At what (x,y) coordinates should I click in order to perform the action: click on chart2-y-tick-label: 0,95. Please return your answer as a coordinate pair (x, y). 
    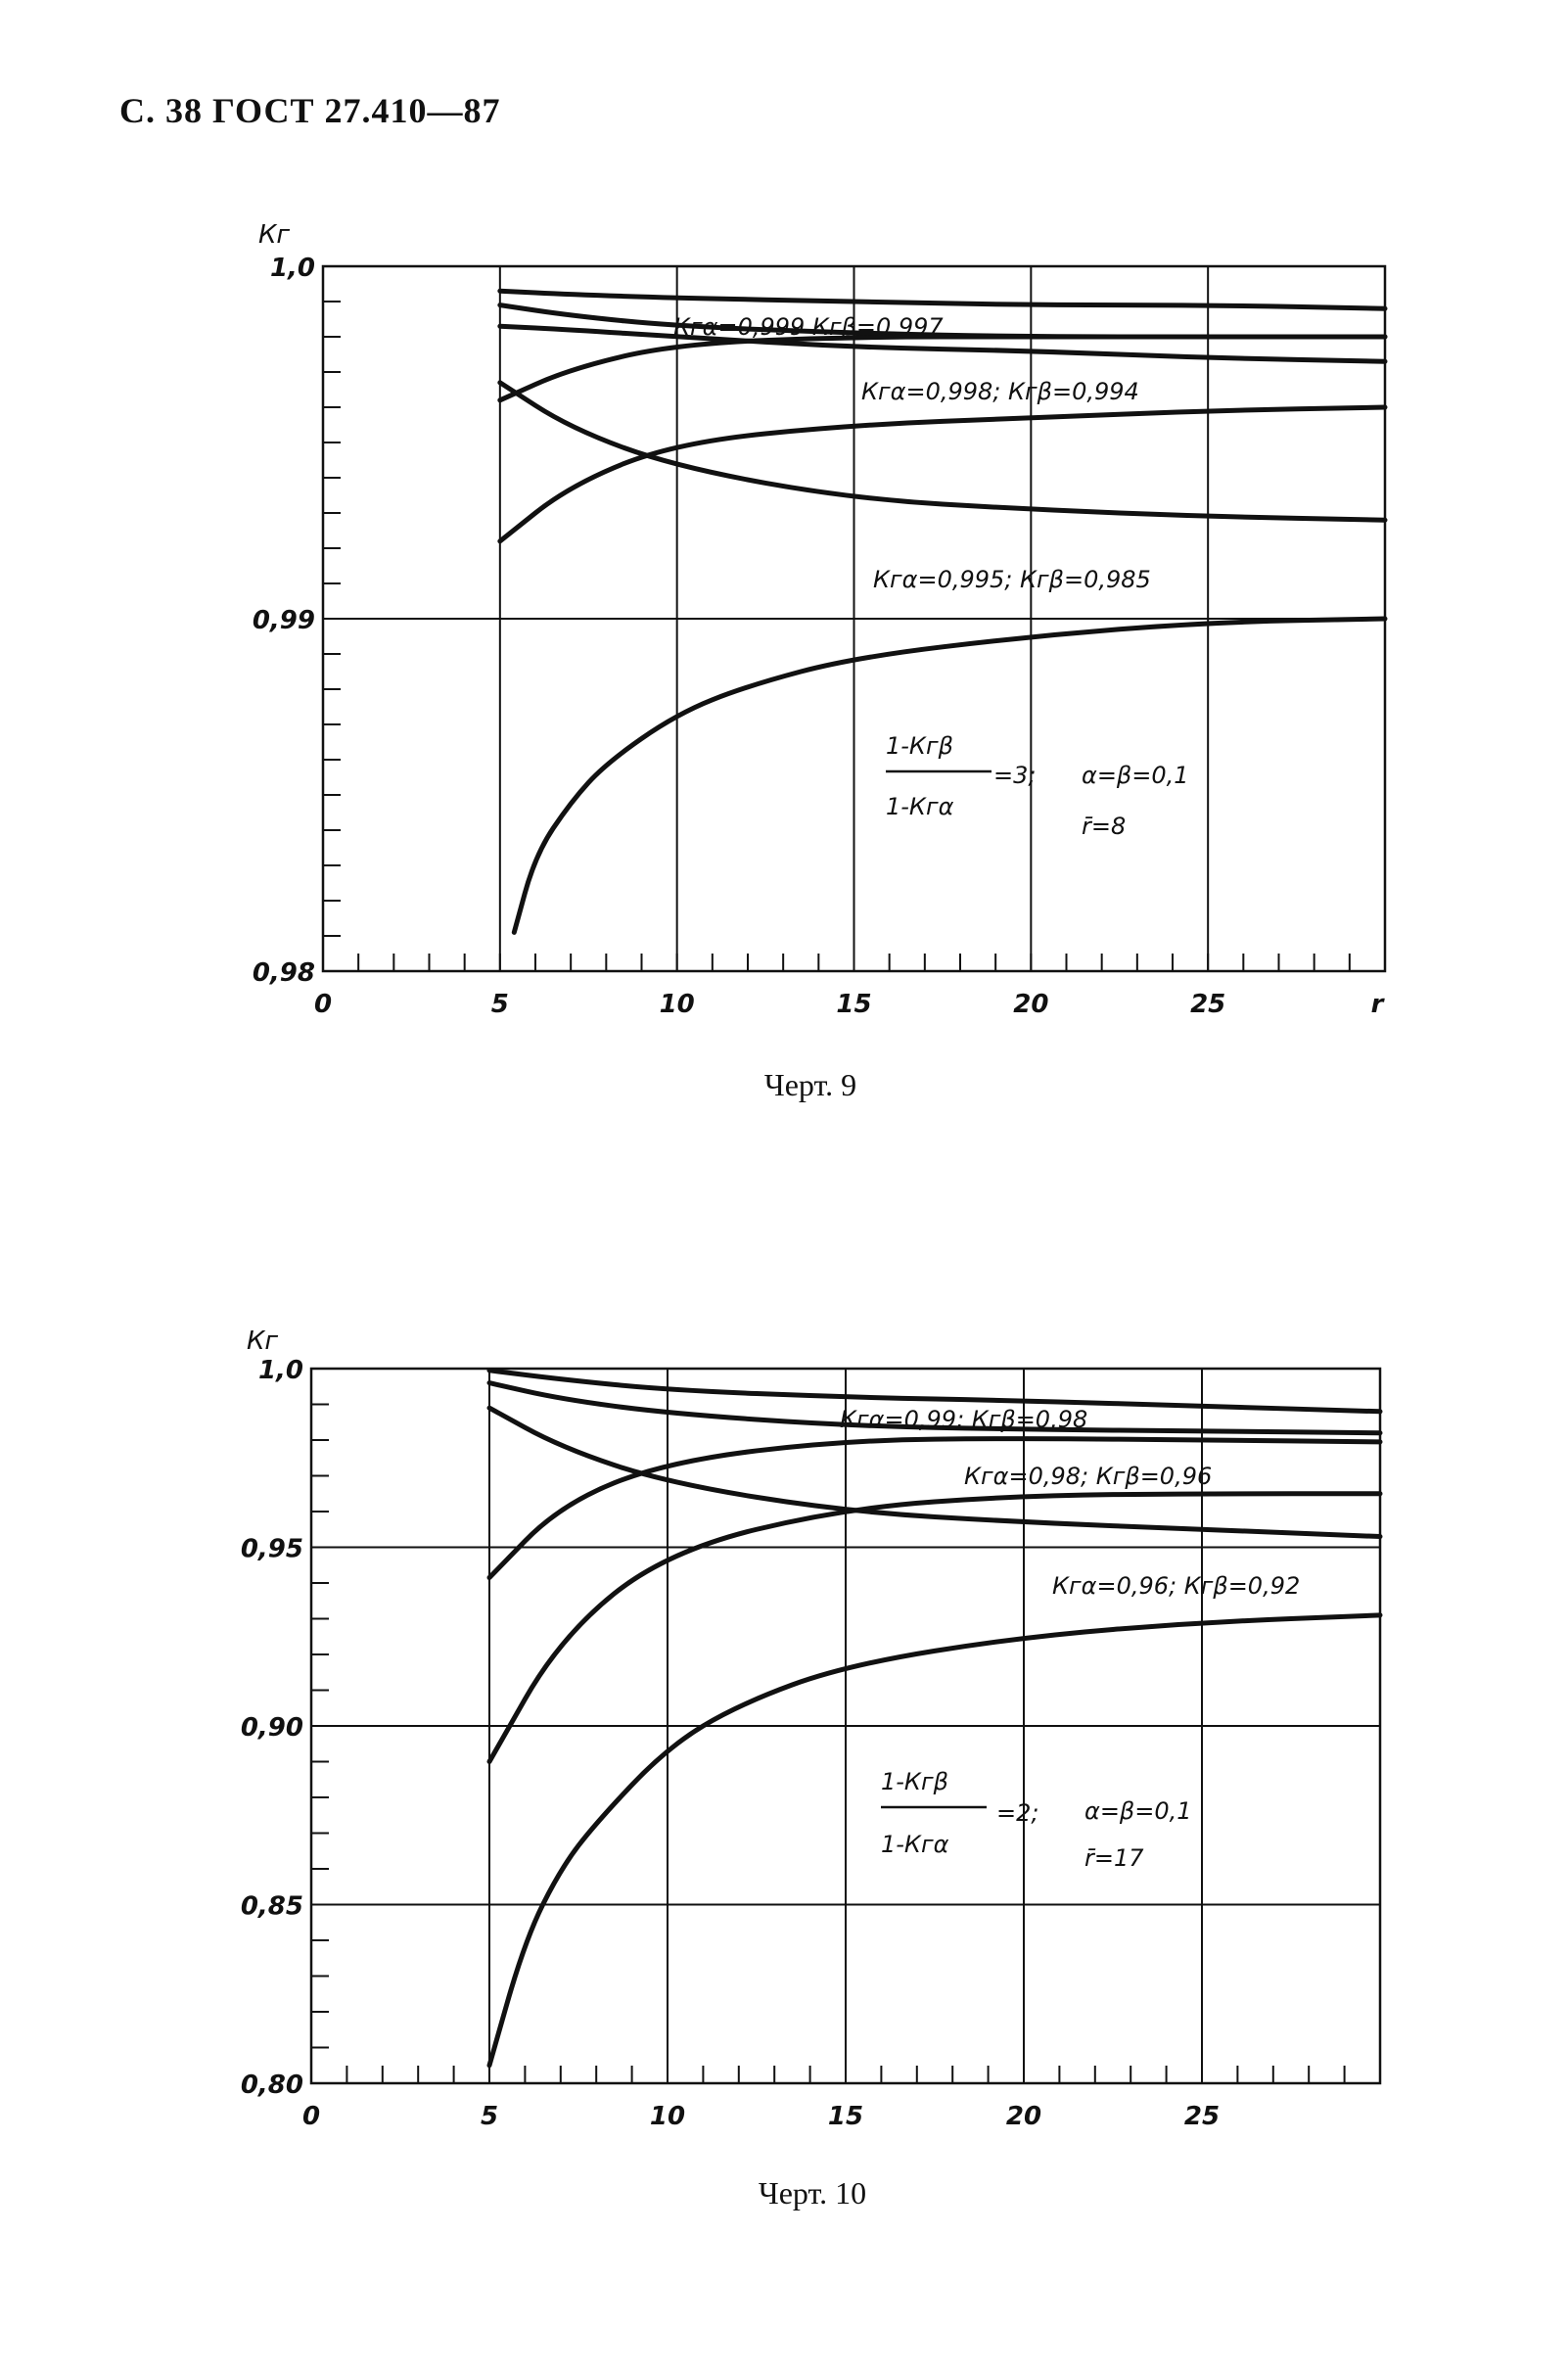
    Looking at the image, I should click on (272, 1549).